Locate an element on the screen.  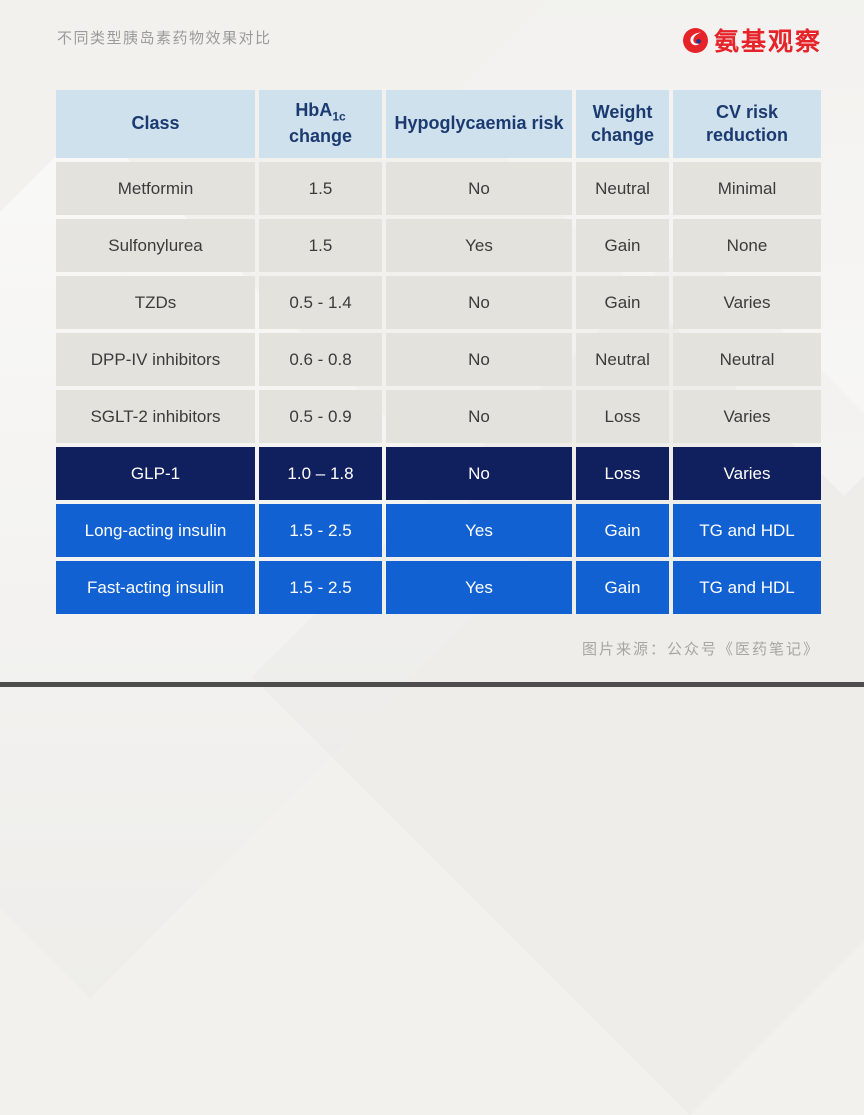
table-cell: 0.5 - 0.9 is located at coordinates (320, 416).